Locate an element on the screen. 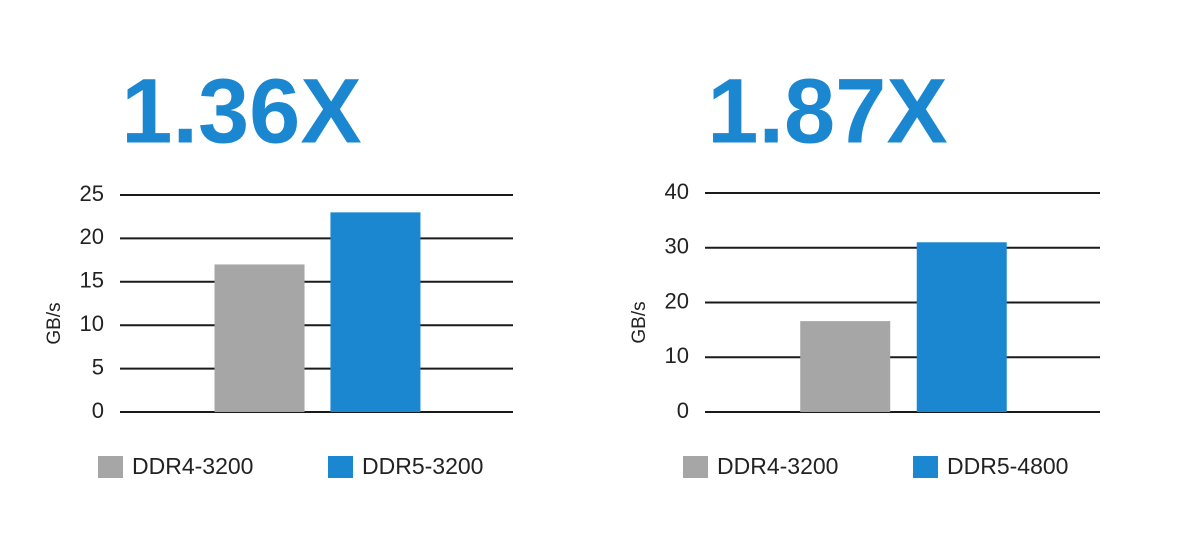 The image size is (1200, 534). y-tick-label: 30 is located at coordinates (677, 246).